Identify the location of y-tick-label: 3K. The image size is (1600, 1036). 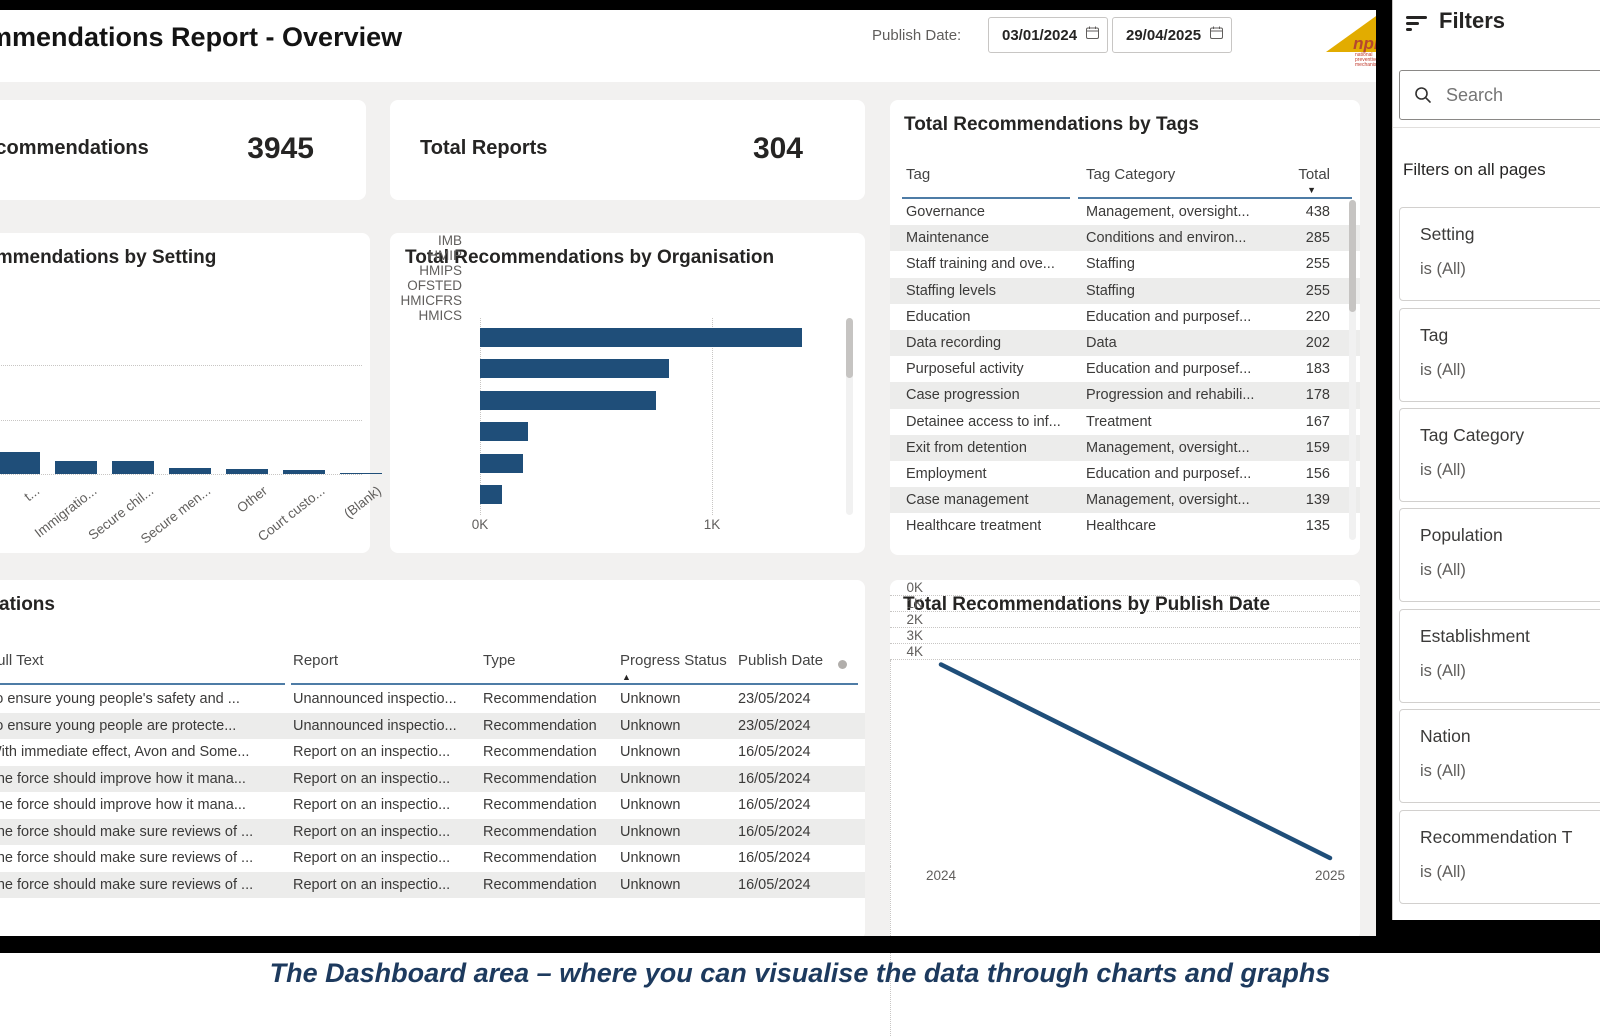
(914, 635).